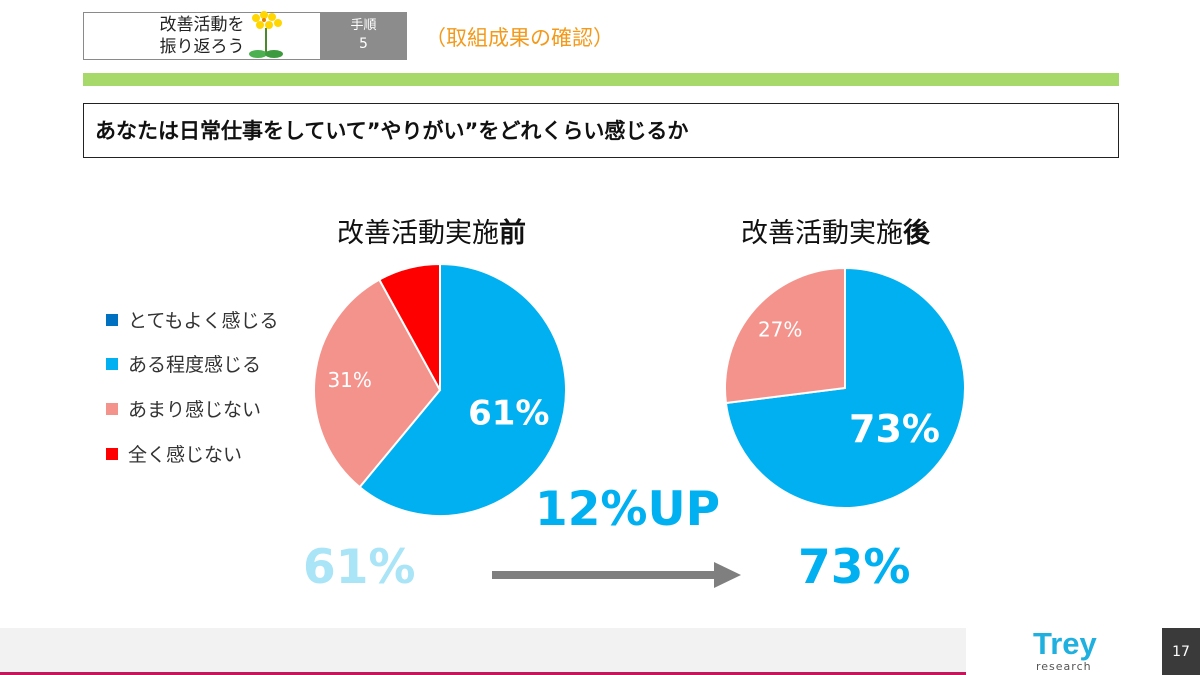  I want to click on chart-before-title-emph: 前, so click(512, 233).